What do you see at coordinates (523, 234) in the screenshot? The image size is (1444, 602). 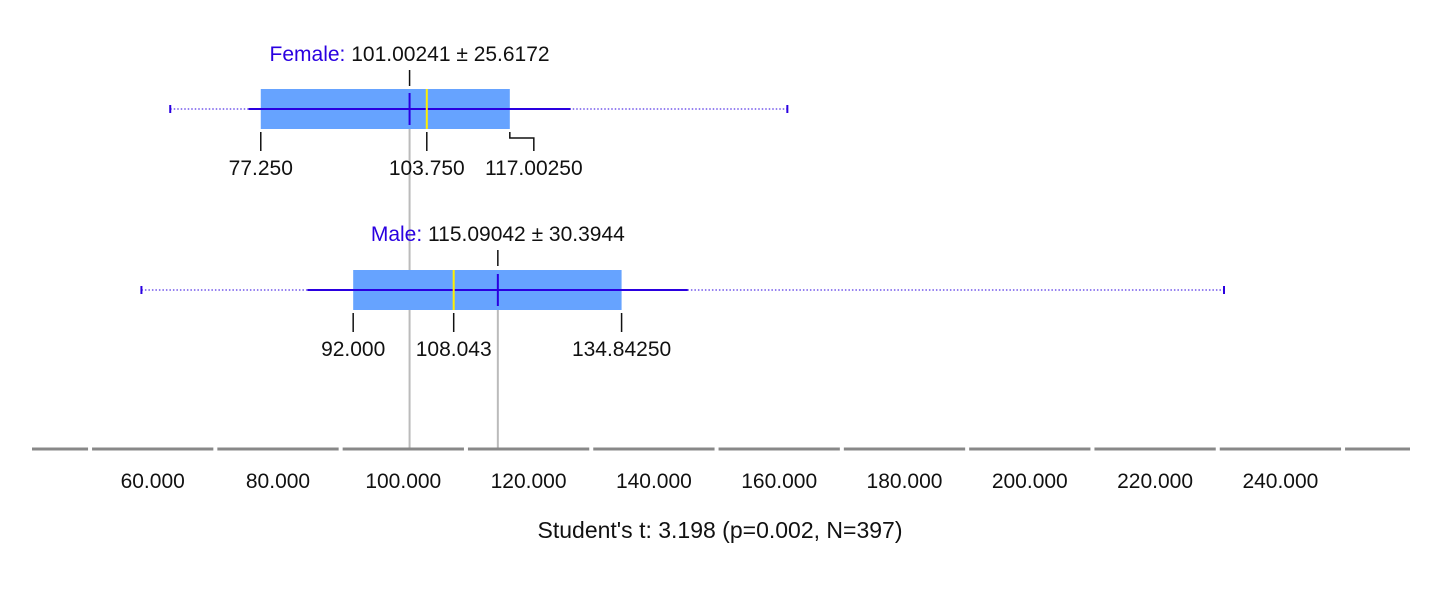 I see `mean-sd-value: 115.09042 ± 30.3944` at bounding box center [523, 234].